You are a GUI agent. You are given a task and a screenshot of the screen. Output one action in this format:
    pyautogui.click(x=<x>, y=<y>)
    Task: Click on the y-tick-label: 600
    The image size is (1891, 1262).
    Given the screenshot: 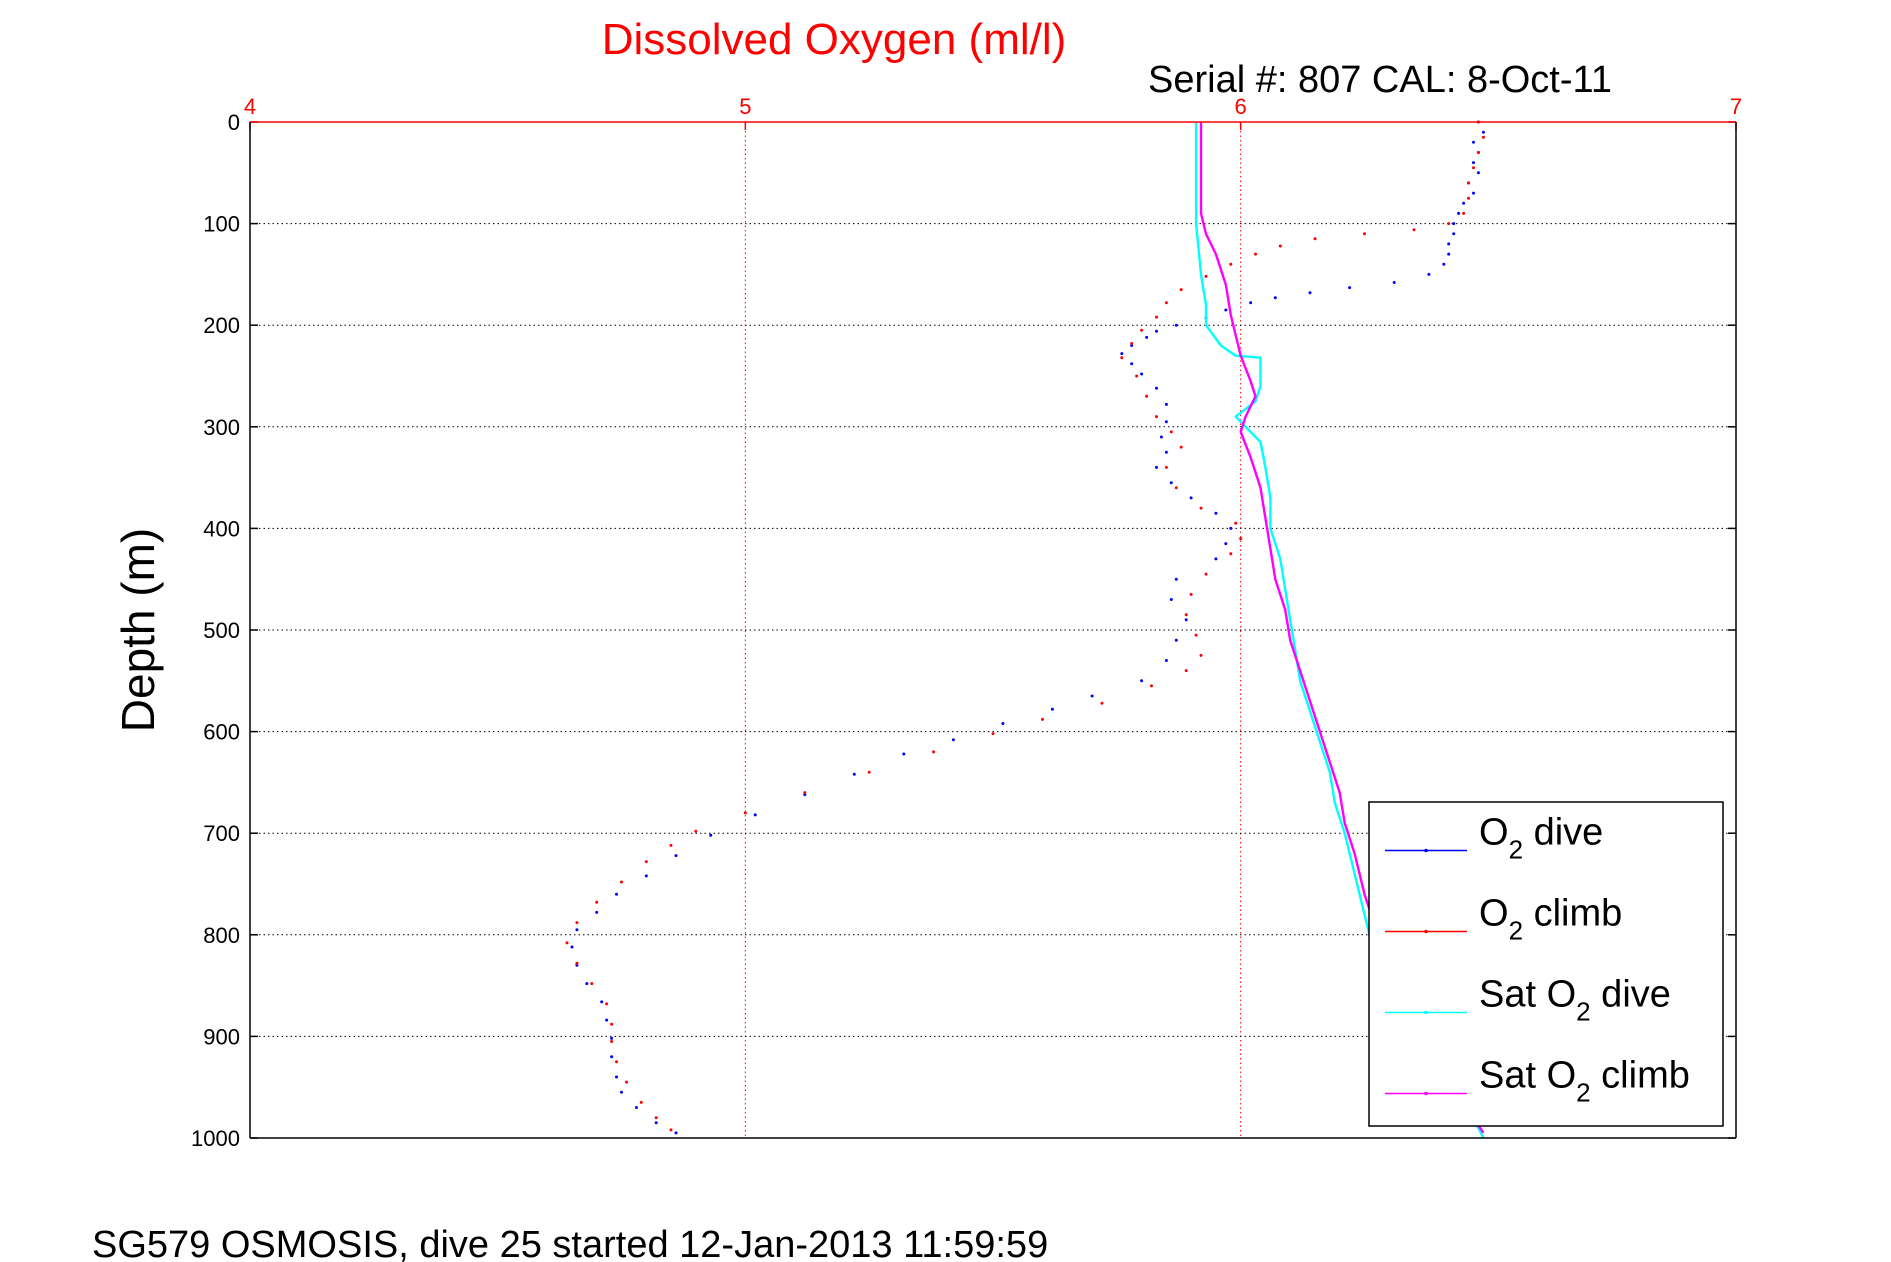 What is the action you would take?
    pyautogui.click(x=221, y=732)
    